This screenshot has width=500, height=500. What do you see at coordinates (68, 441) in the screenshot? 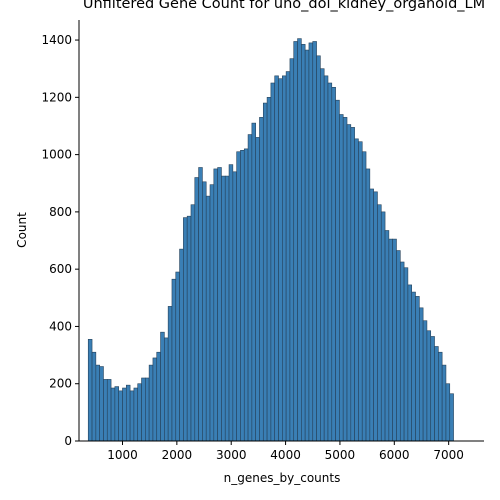
I see `y-tick-label: 0` at bounding box center [68, 441].